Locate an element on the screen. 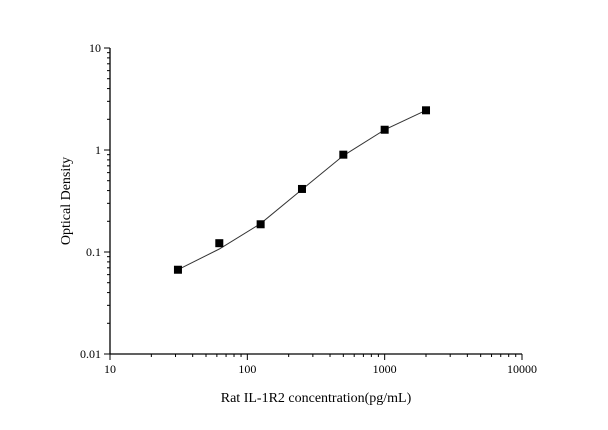  x-axis-label: Rat IL-1R2 concentration(pg/mL) is located at coordinates (316, 398).